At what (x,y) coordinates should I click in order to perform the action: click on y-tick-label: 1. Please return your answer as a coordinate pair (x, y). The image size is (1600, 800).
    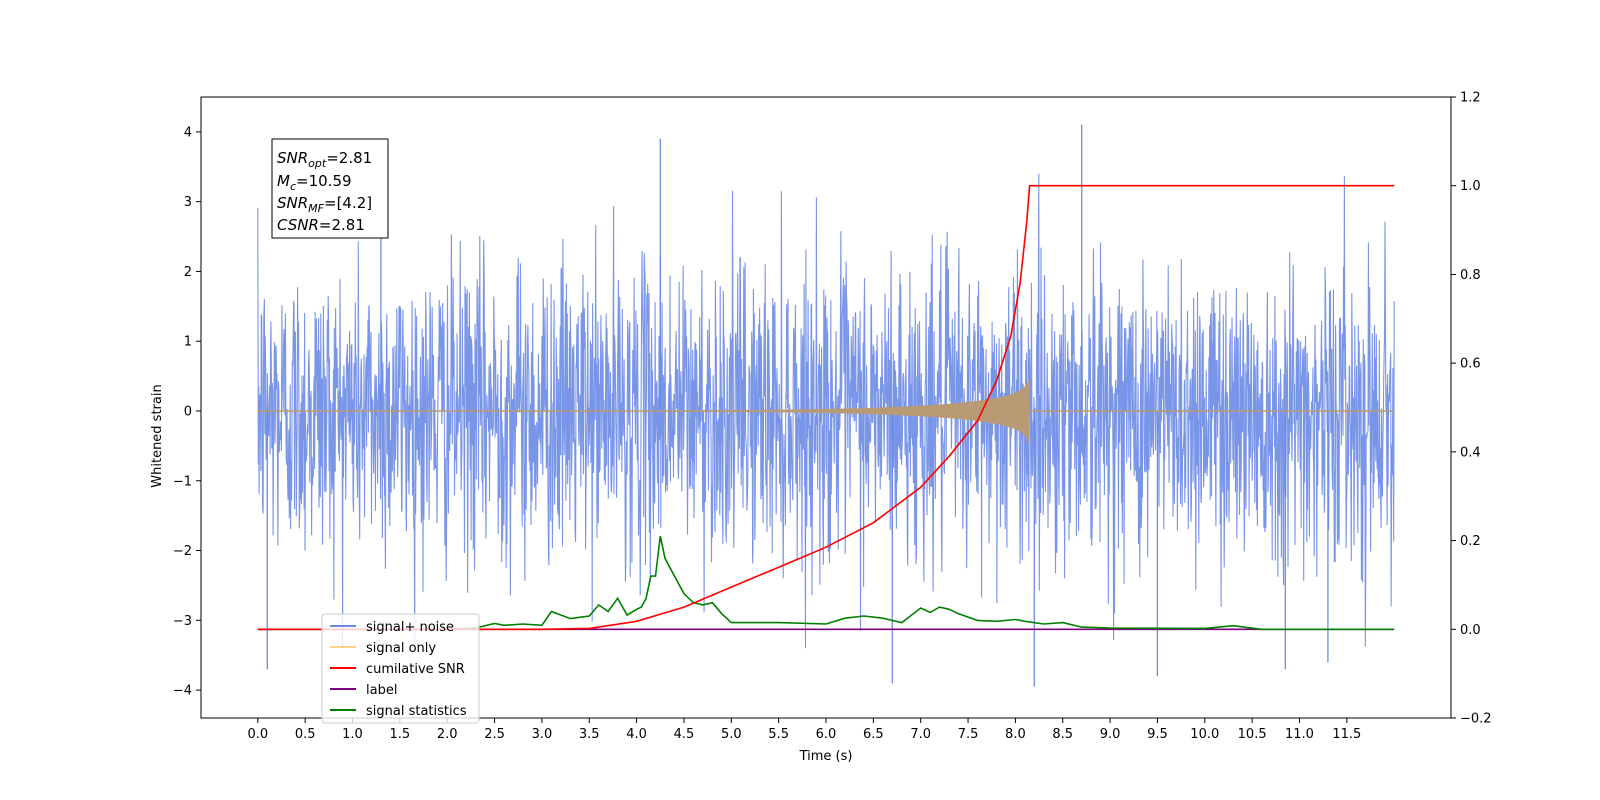
    Looking at the image, I should click on (188, 342).